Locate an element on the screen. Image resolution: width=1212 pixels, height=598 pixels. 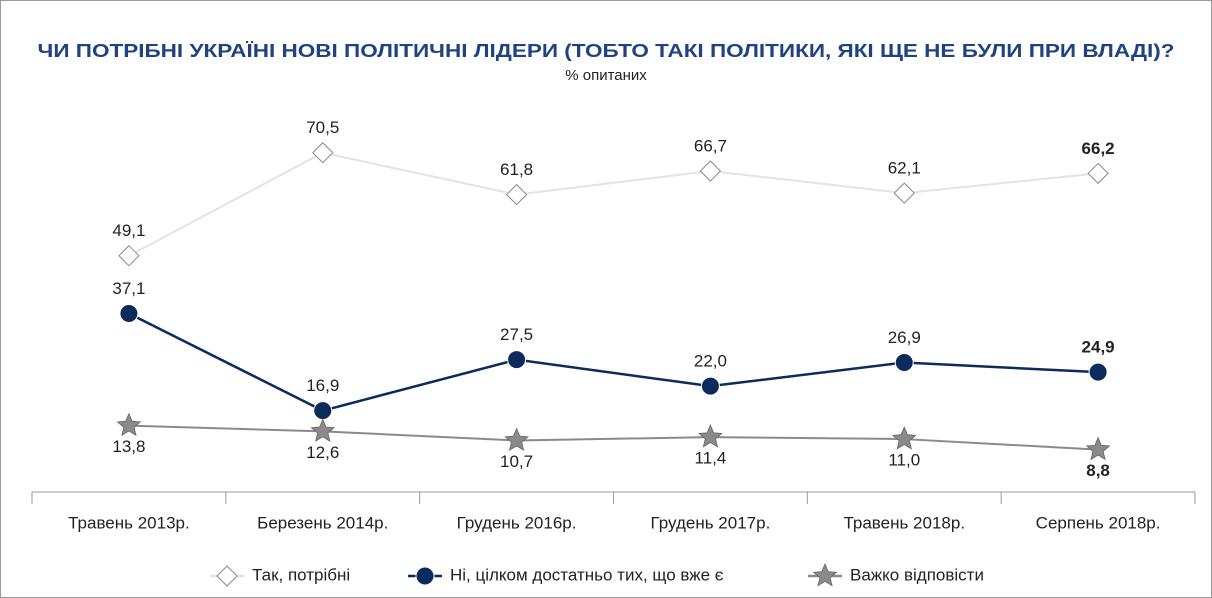
data-label: 24,9 is located at coordinates (1098, 347).